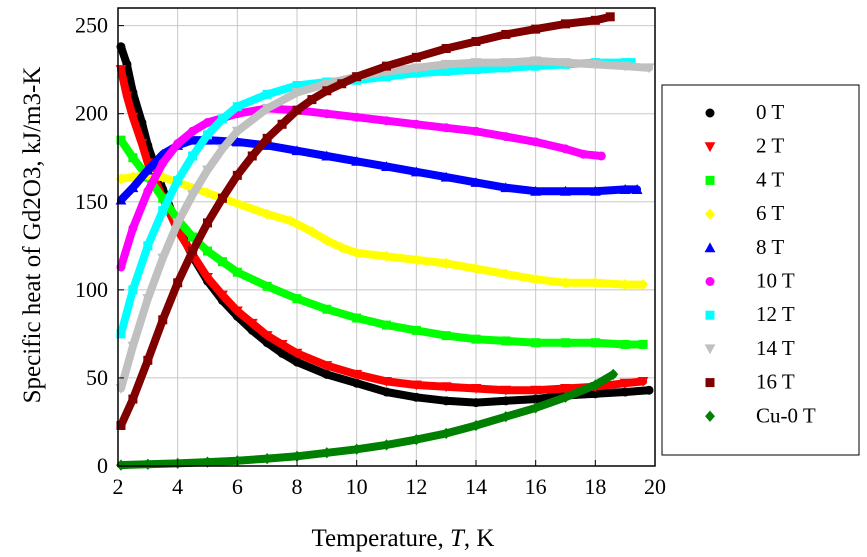 The image size is (867, 557). Describe the element at coordinates (91, 289) in the screenshot. I see `y-tick-label: 100` at that location.